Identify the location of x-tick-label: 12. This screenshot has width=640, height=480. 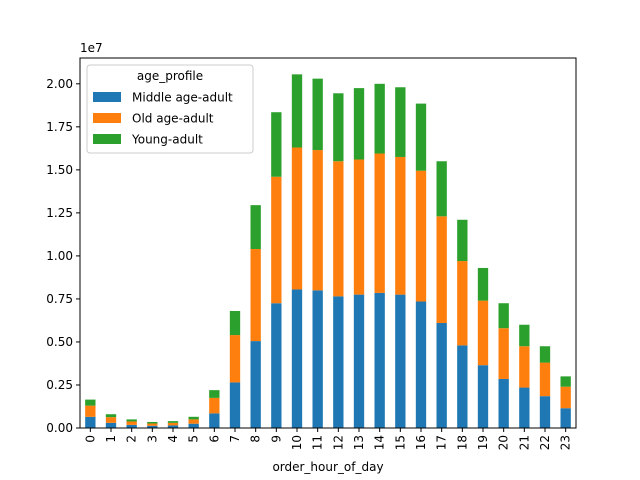
(338, 442).